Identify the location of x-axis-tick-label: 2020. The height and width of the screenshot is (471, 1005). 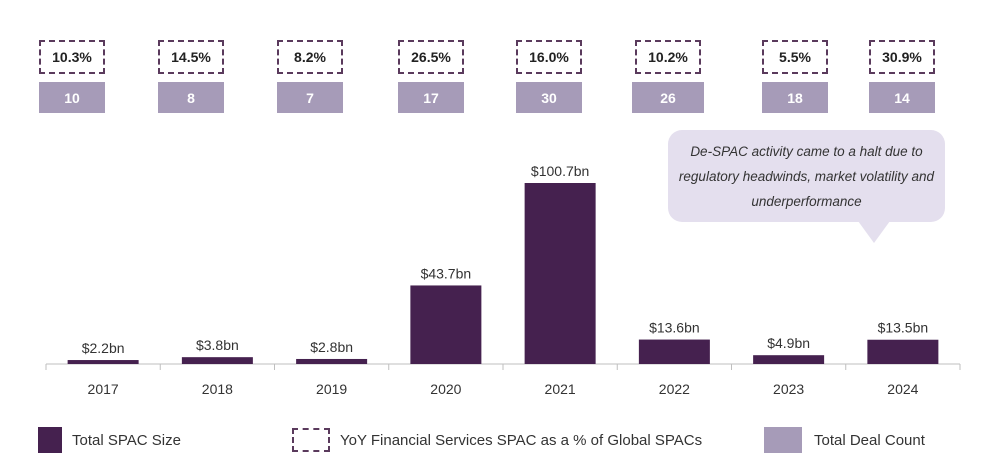
(445, 389).